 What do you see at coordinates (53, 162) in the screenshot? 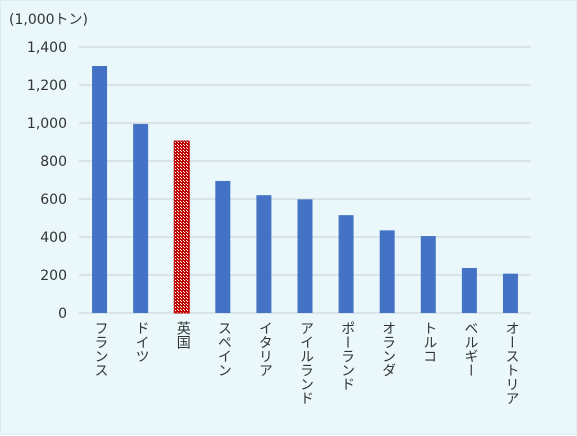
I see `y-tick-label: 800` at bounding box center [53, 162].